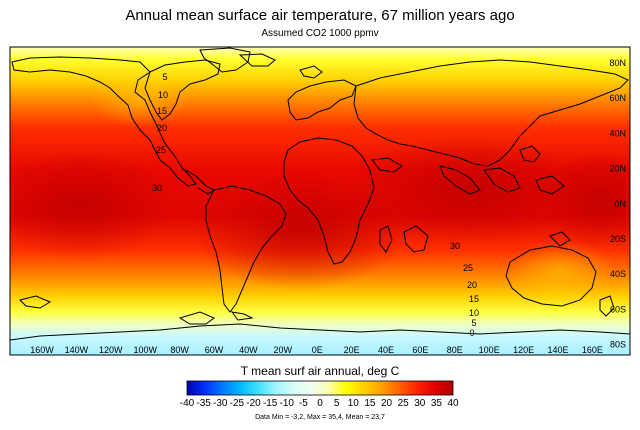 Image resolution: width=640 pixels, height=430 pixels. Describe the element at coordinates (618, 239) in the screenshot. I see `lat-label: 20S` at that location.